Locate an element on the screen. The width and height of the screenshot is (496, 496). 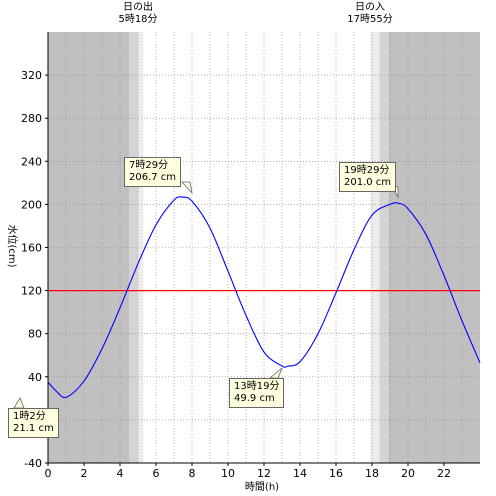
y-tick-label-40: 40 is located at coordinates (35, 377).